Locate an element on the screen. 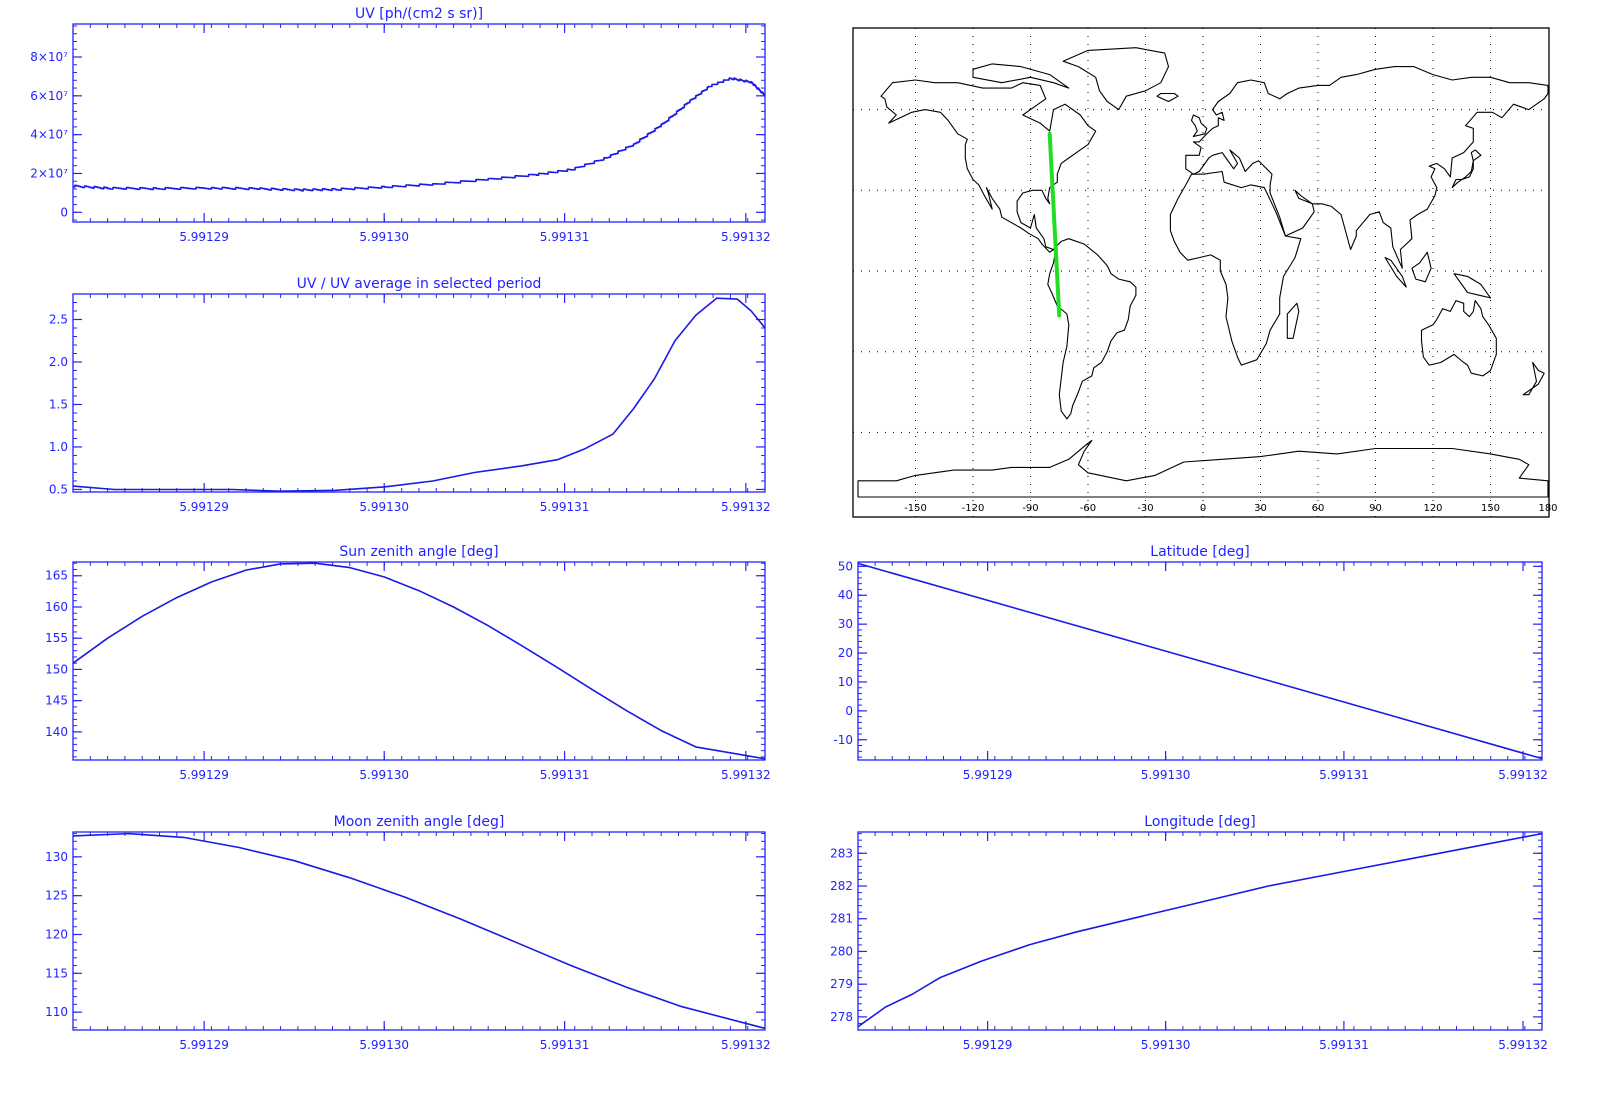 Image resolution: width=1600 pixels, height=1100 pixels. y-tick-label: 140 is located at coordinates (56, 732).